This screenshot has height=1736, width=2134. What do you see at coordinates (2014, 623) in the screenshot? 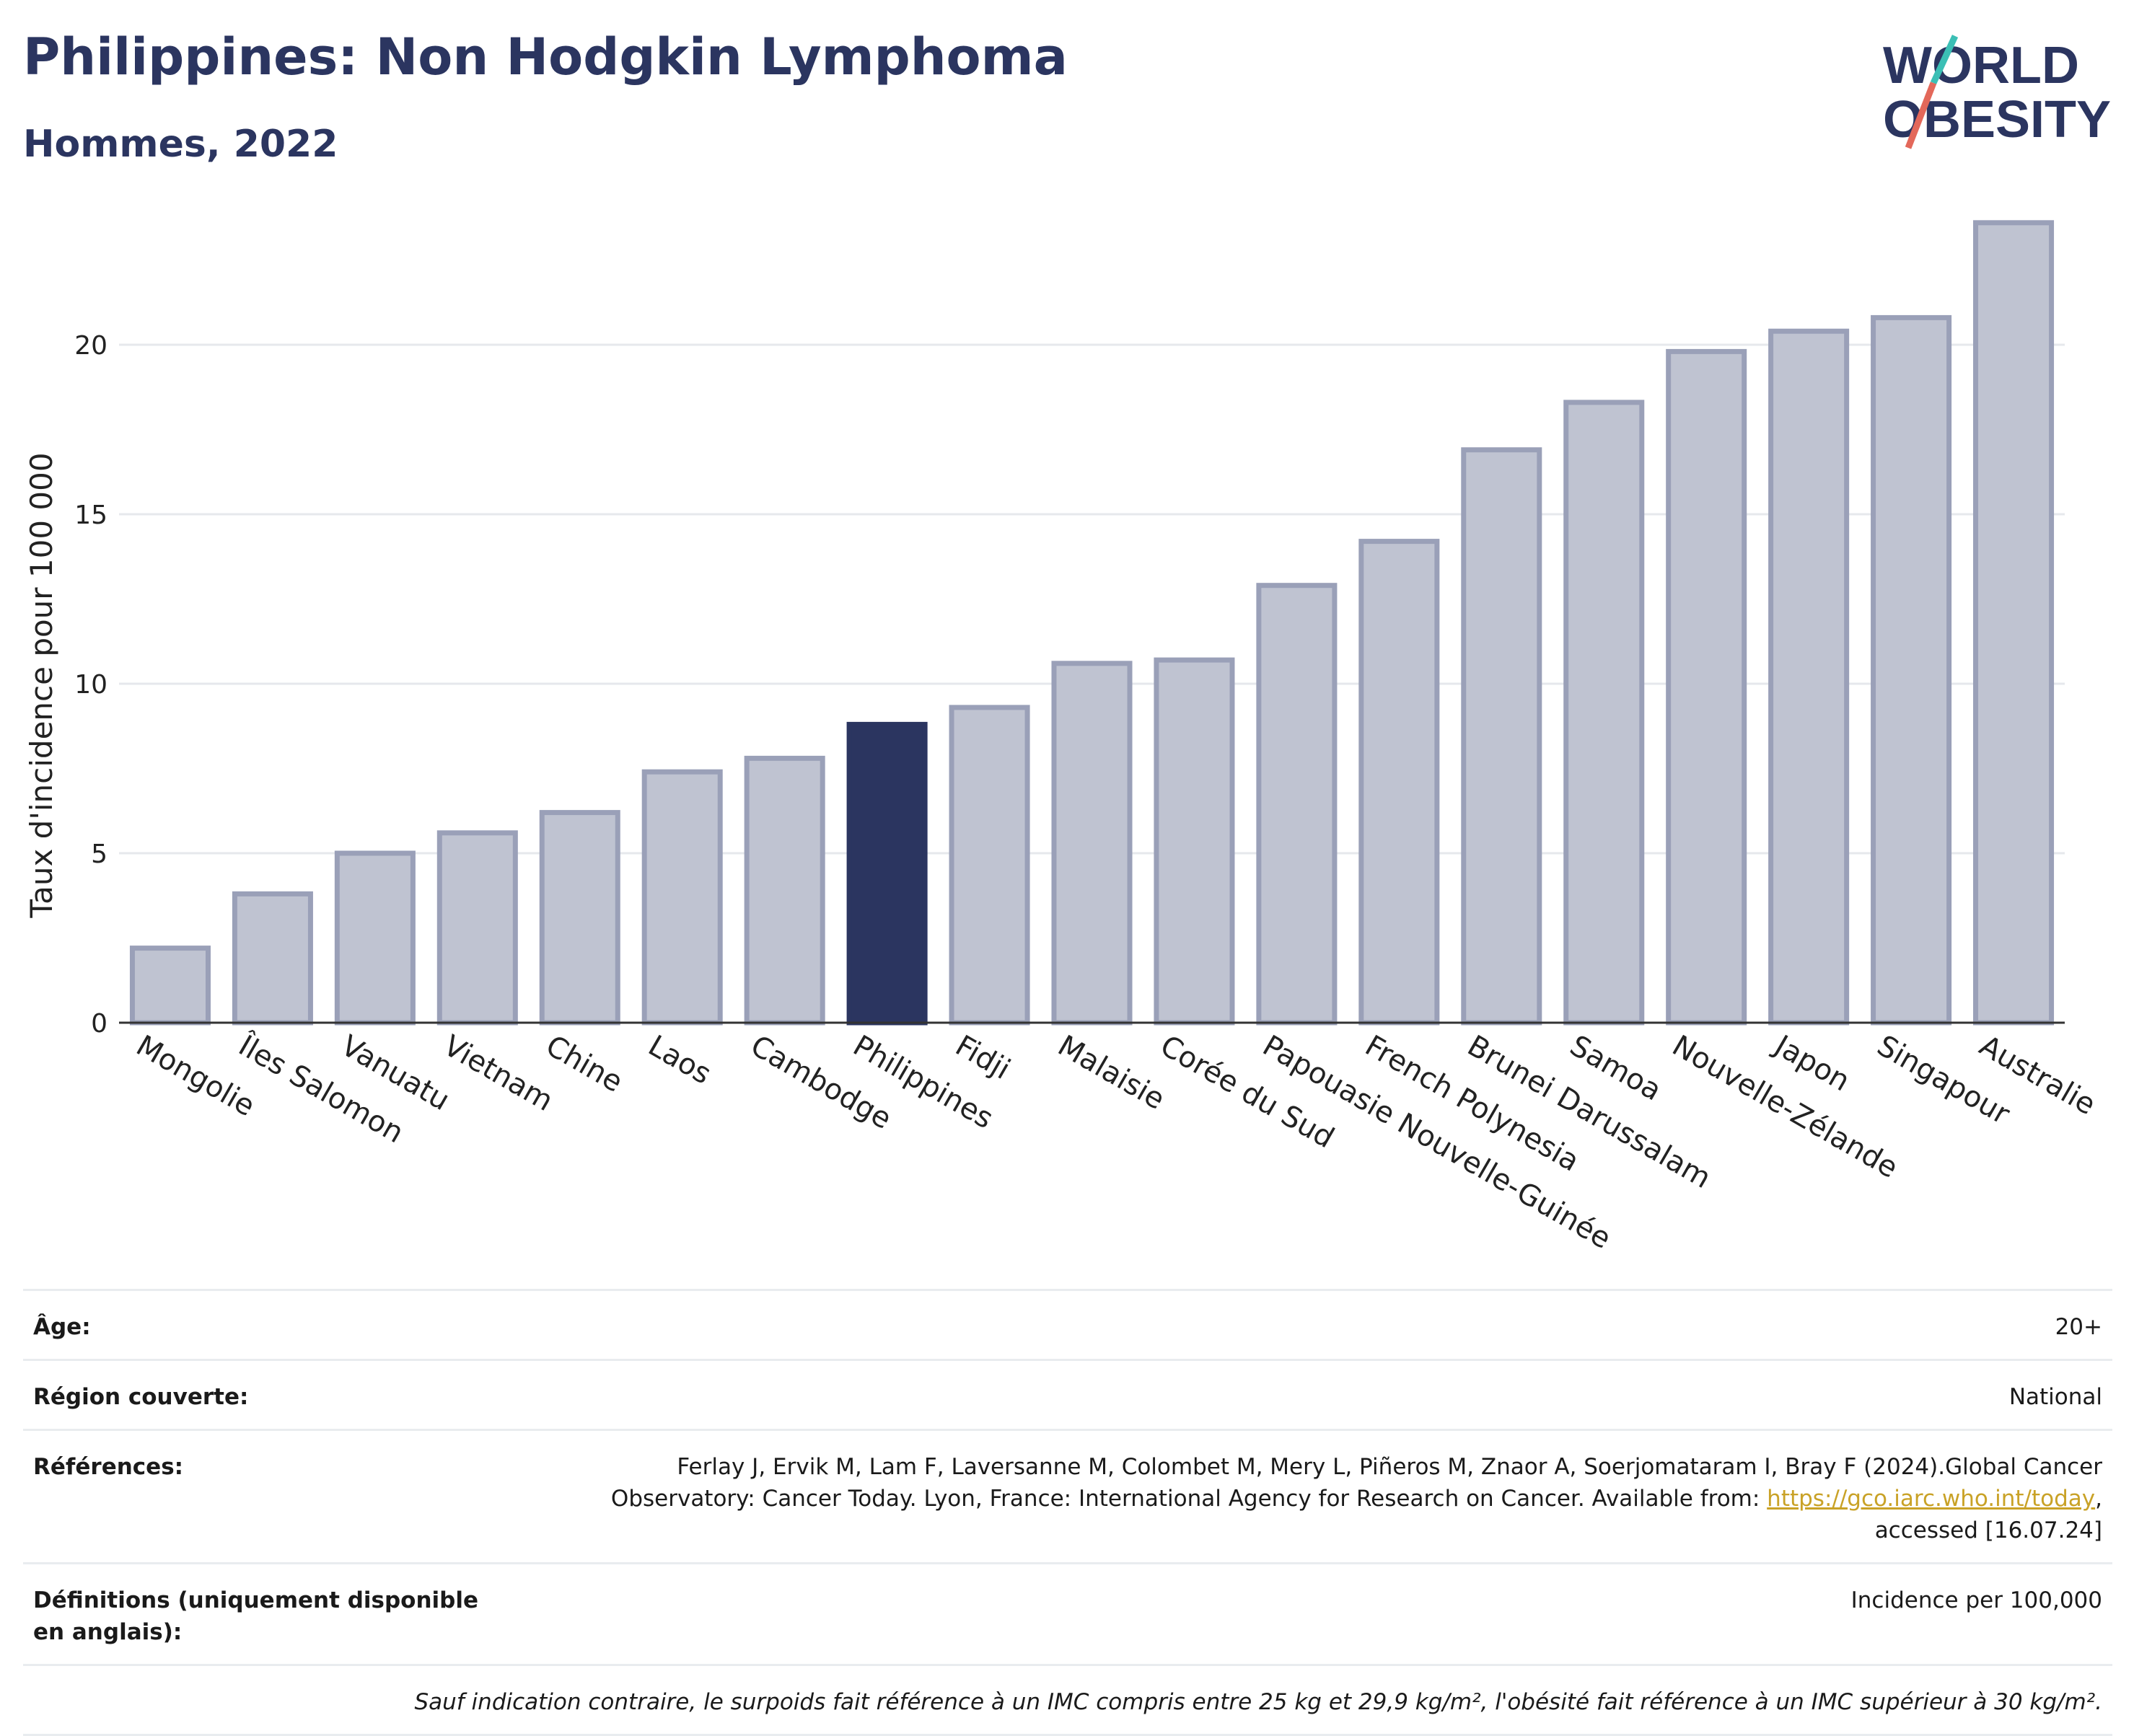
I see `bar-australie` at bounding box center [2014, 623].